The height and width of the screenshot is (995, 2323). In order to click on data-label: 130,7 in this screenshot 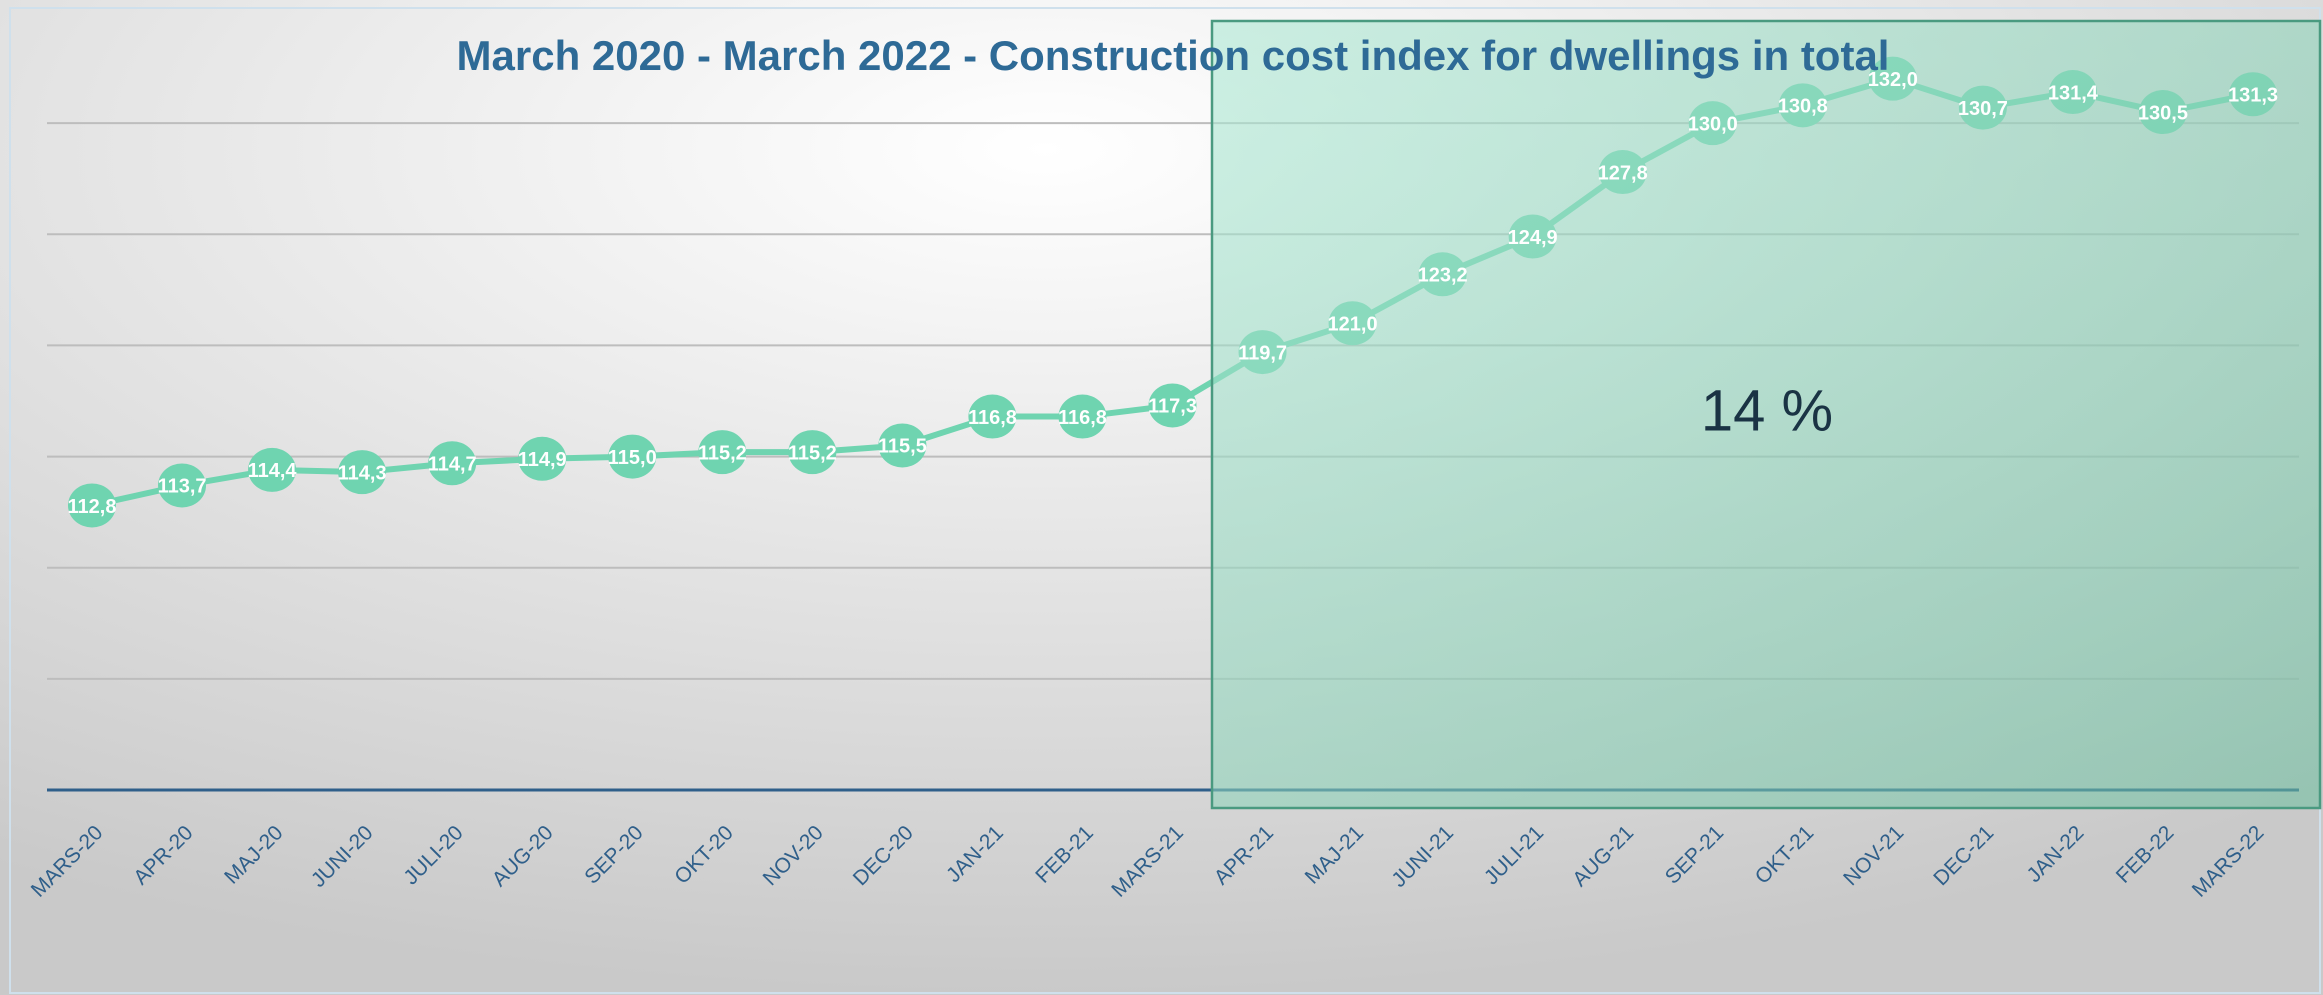, I will do `click(1983, 109)`.